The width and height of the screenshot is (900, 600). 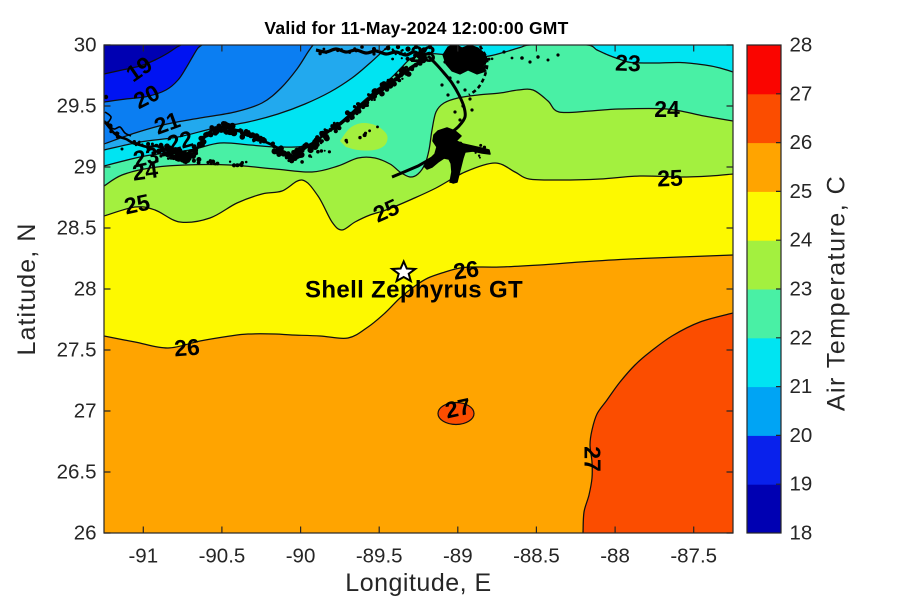 I want to click on svg-text: 27.5, so click(x=77, y=350).